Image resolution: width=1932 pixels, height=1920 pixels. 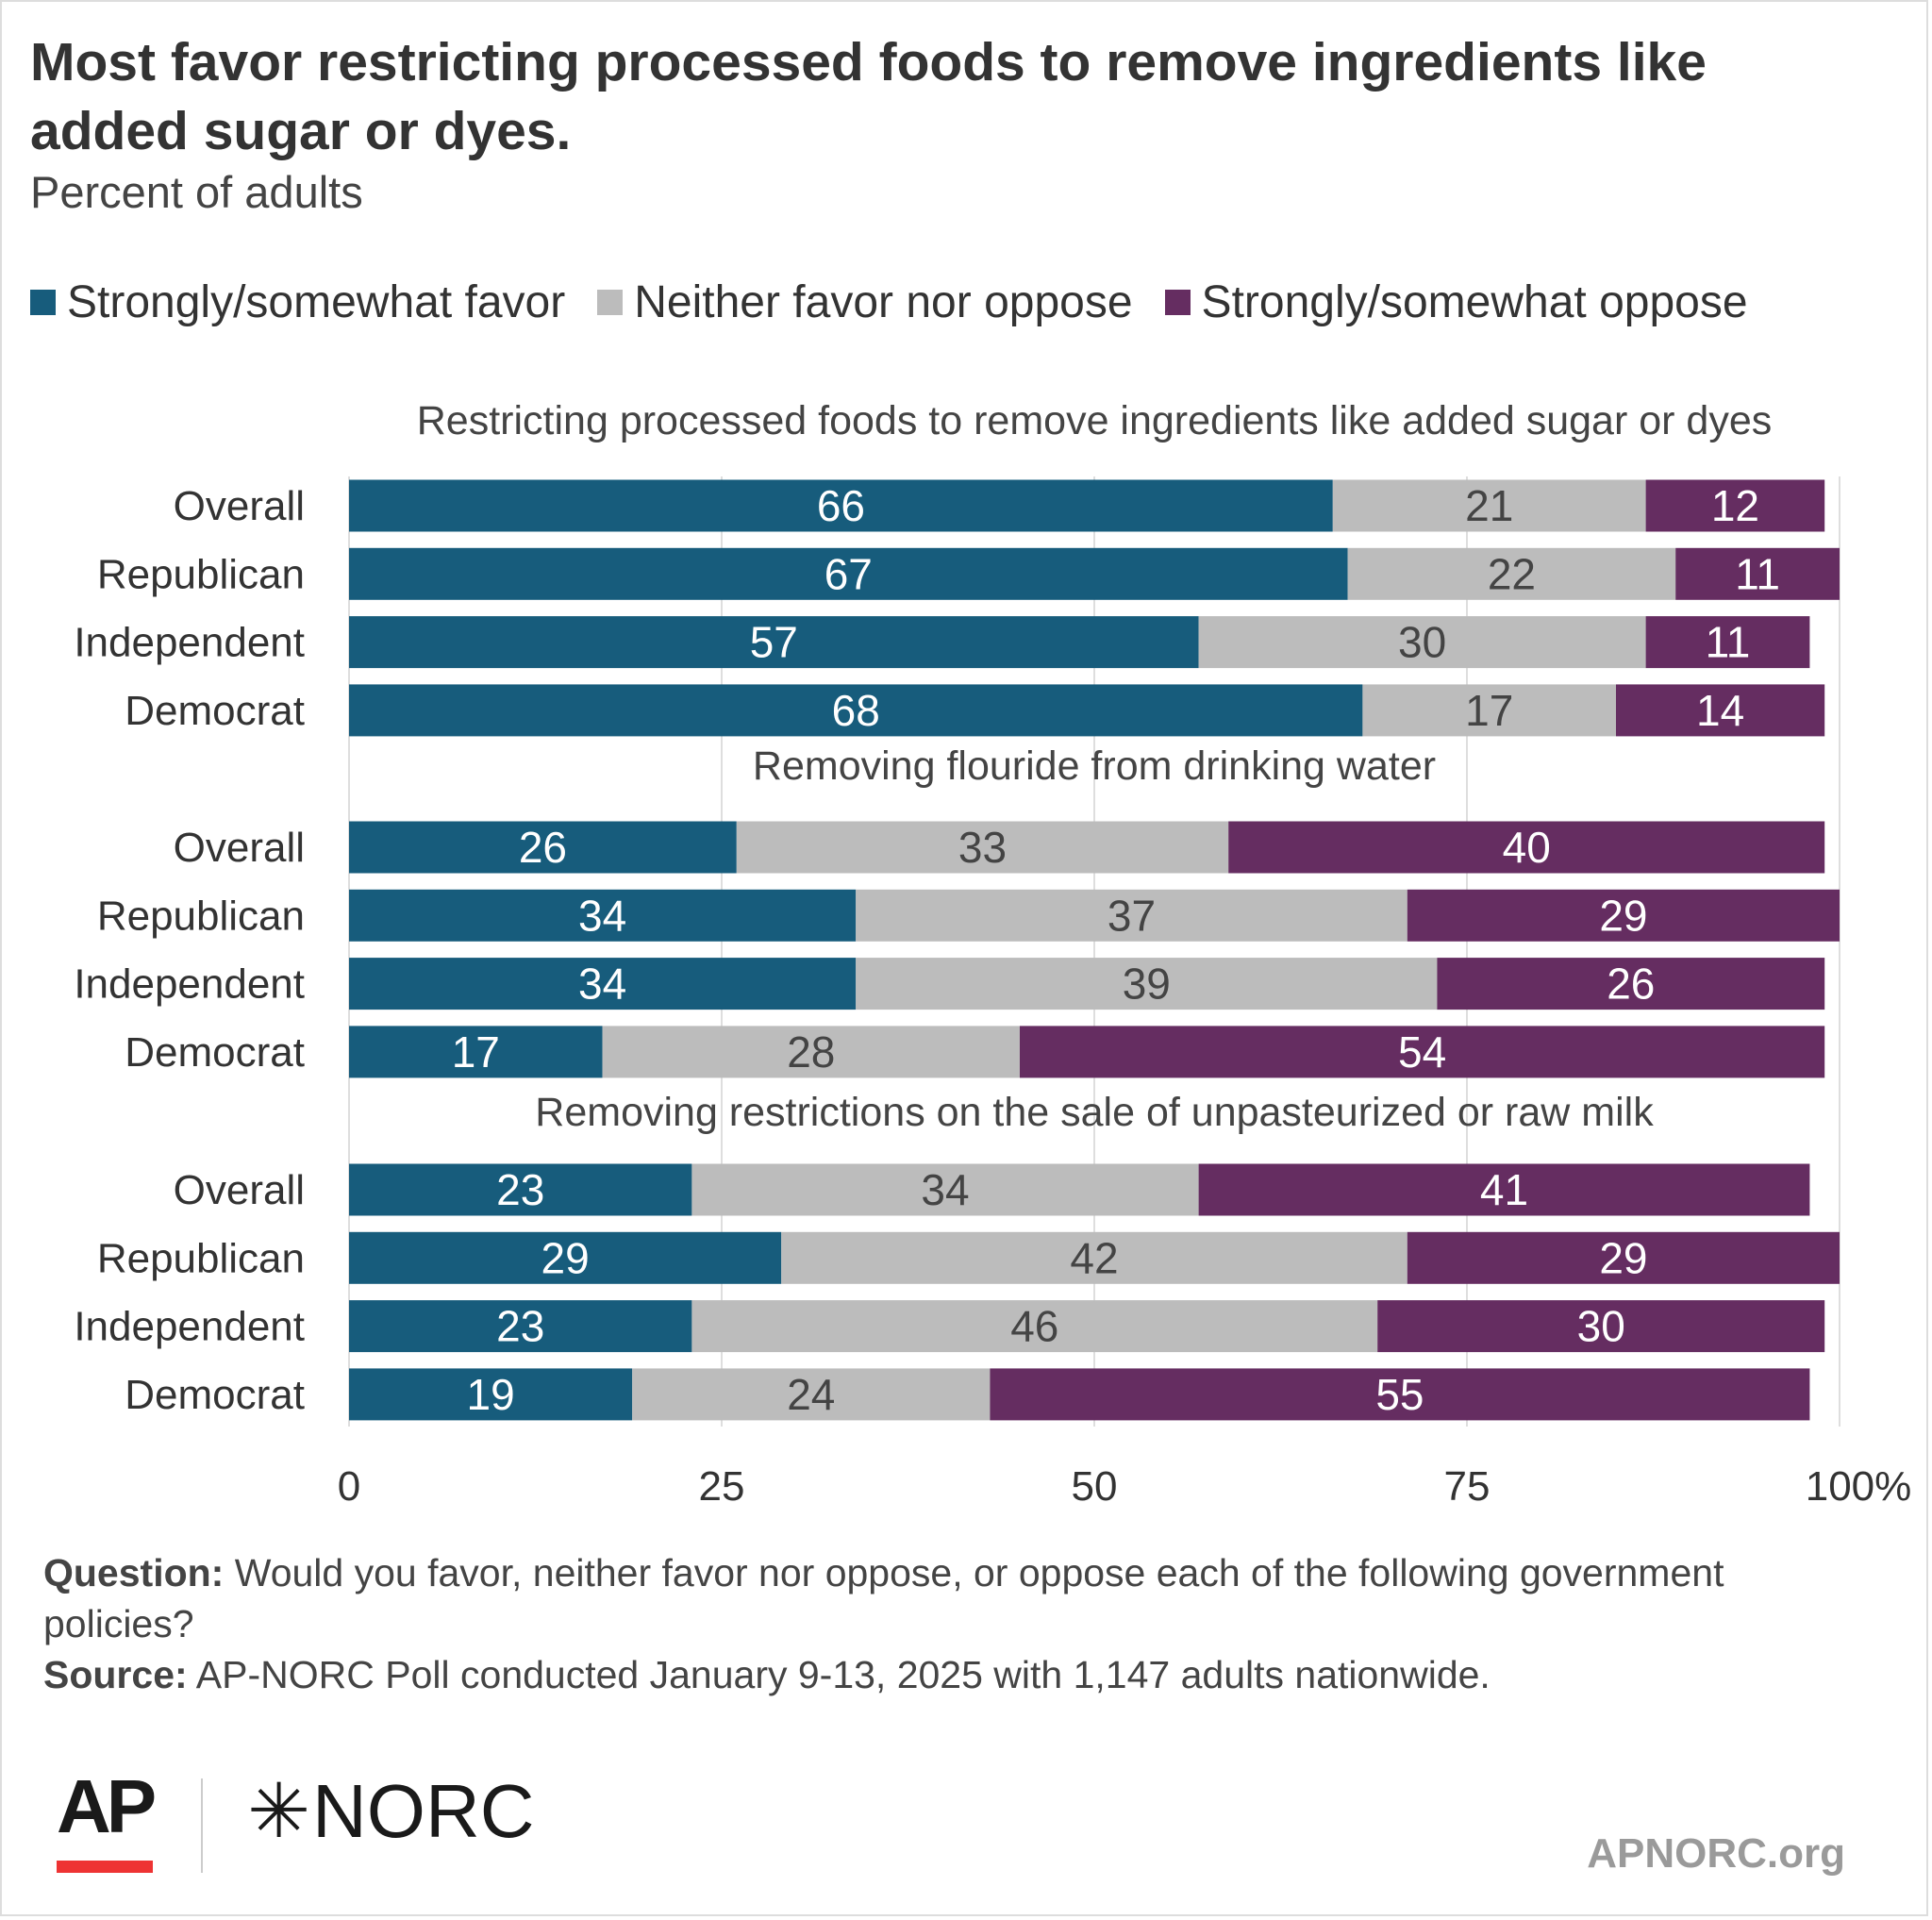 I want to click on data-label-0-3-0: 68, so click(x=856, y=710).